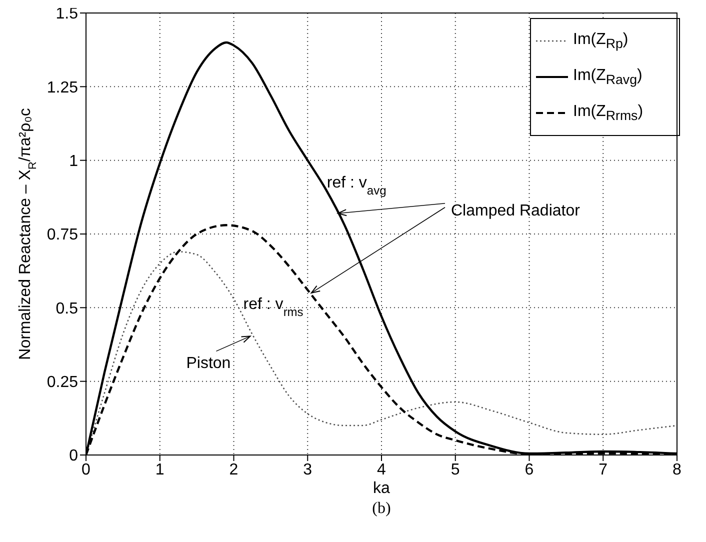  I want to click on x-tick-label: 2, so click(233, 469).